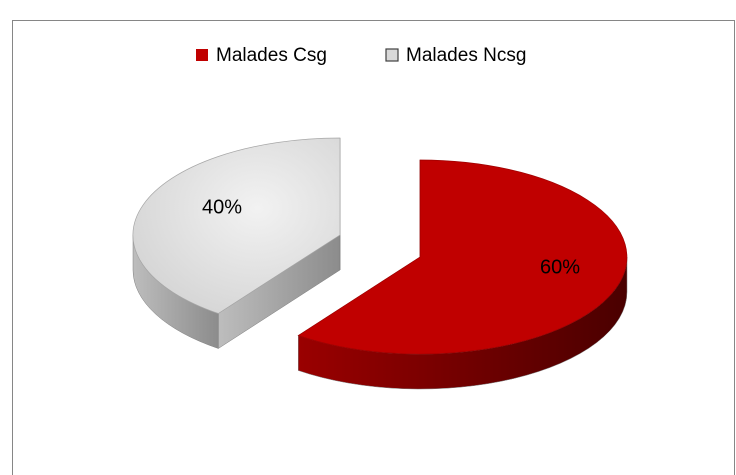 The width and height of the screenshot is (736, 475). What do you see at coordinates (271, 55) in the screenshot?
I see `legend-label: Malades Csg` at bounding box center [271, 55].